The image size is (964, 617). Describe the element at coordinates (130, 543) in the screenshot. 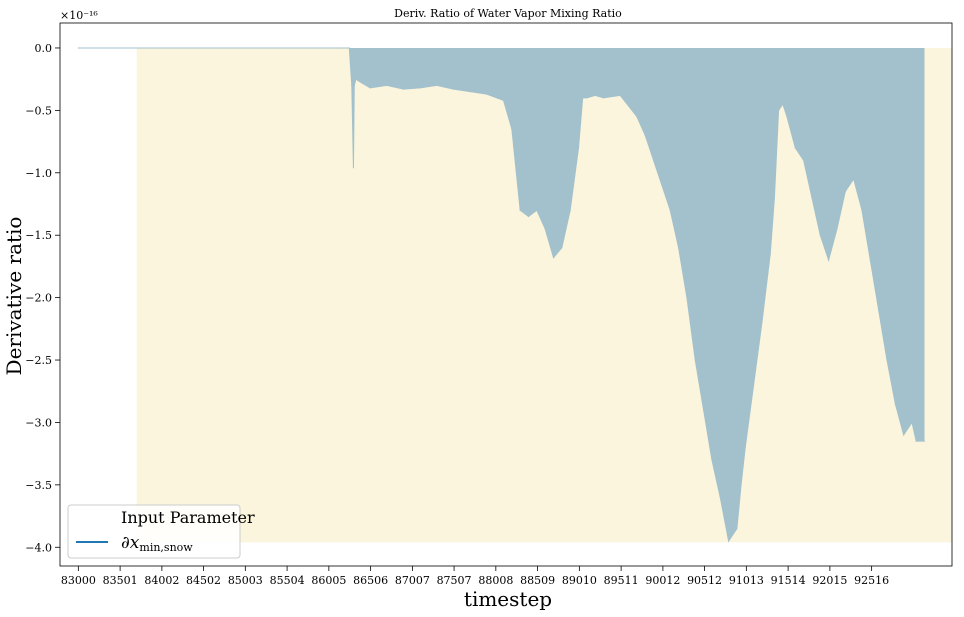

I see `legend-entry-partial: ∂x` at that location.